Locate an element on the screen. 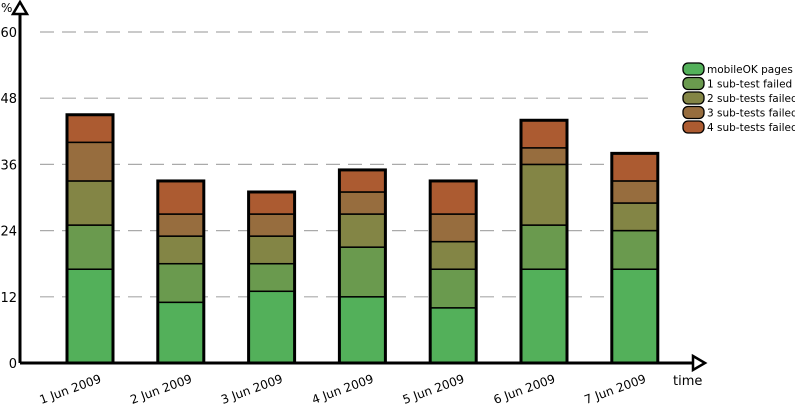  legend-item: mobileOK pages is located at coordinates (737, 69).